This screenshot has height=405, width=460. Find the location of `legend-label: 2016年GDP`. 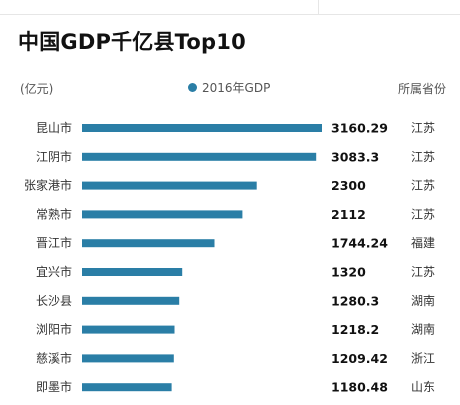

legend-label: 2016年GDP is located at coordinates (236, 88).